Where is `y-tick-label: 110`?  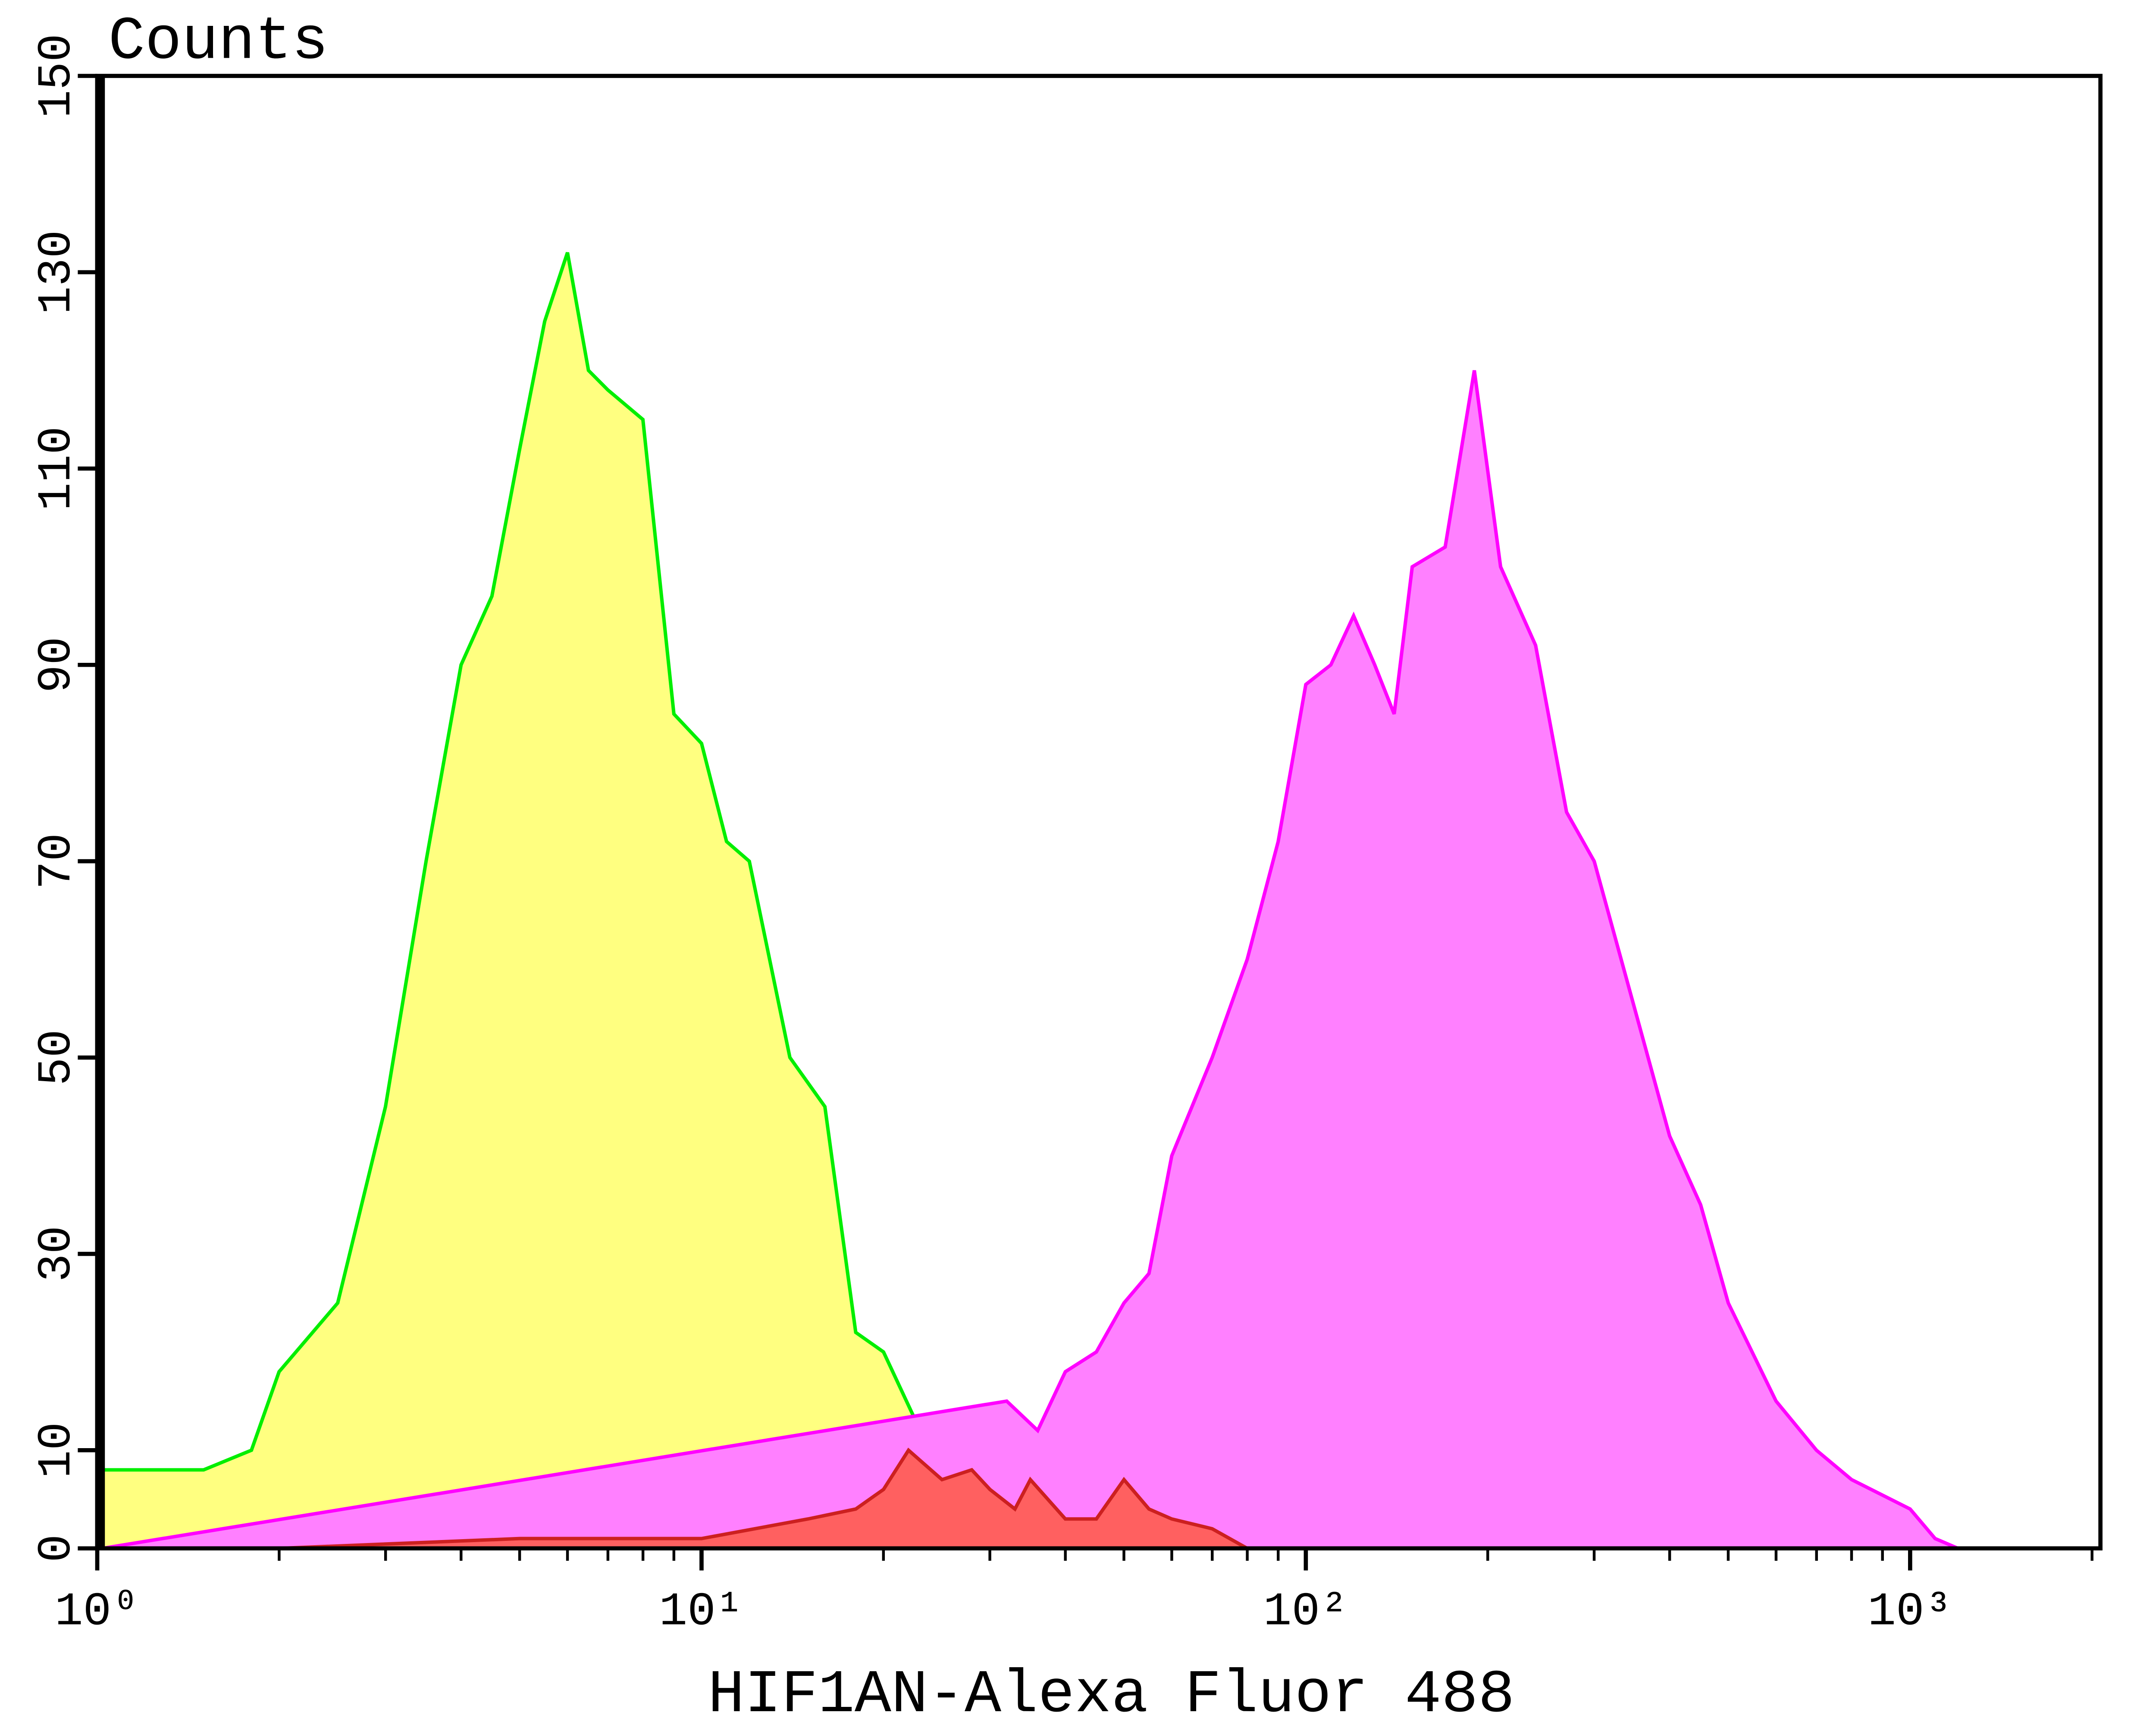
y-tick-label: 110 is located at coordinates (57, 469).